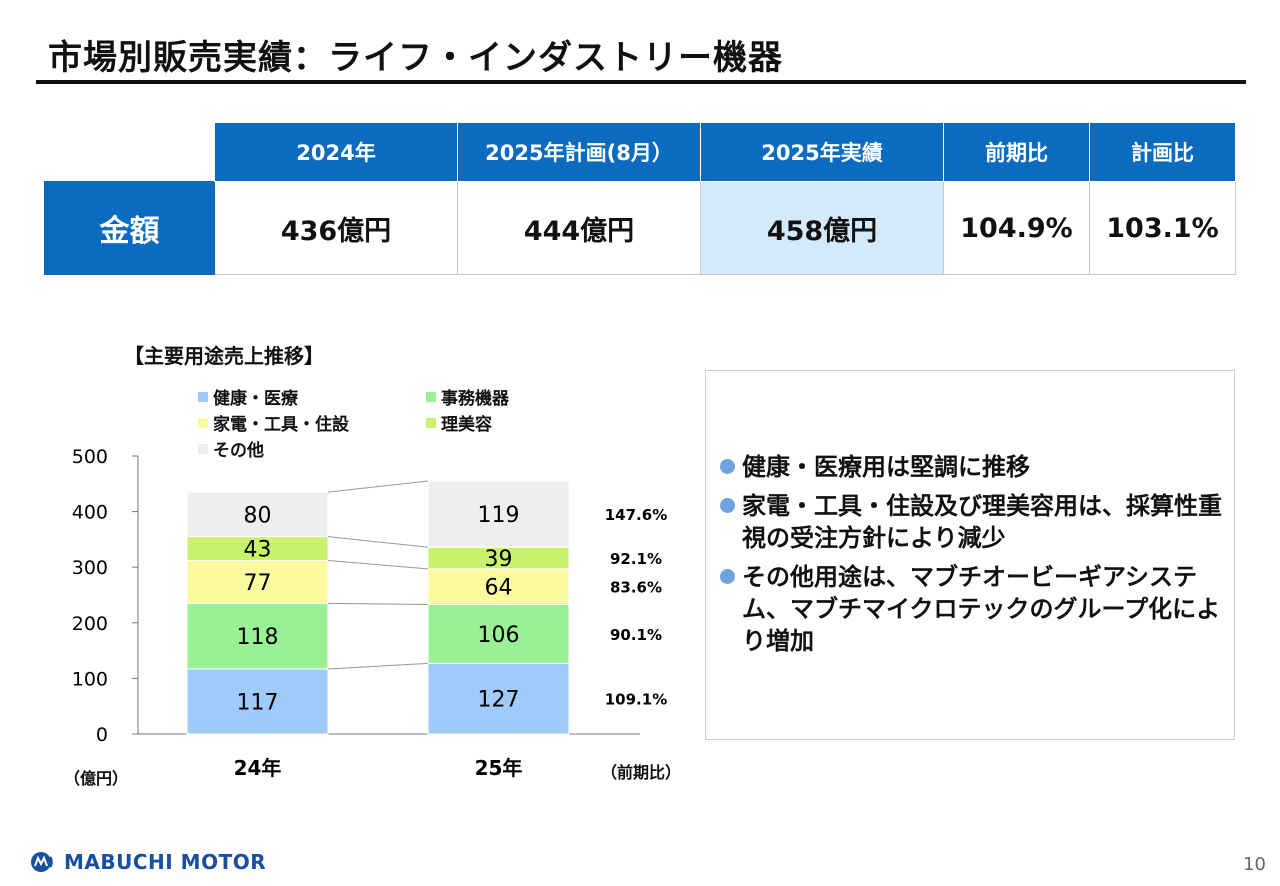 This screenshot has width=1280, height=886. I want to click on summary-value-row: 金額 436億円 444億円 458億円 104.9% 103.1%, so click(640, 228).